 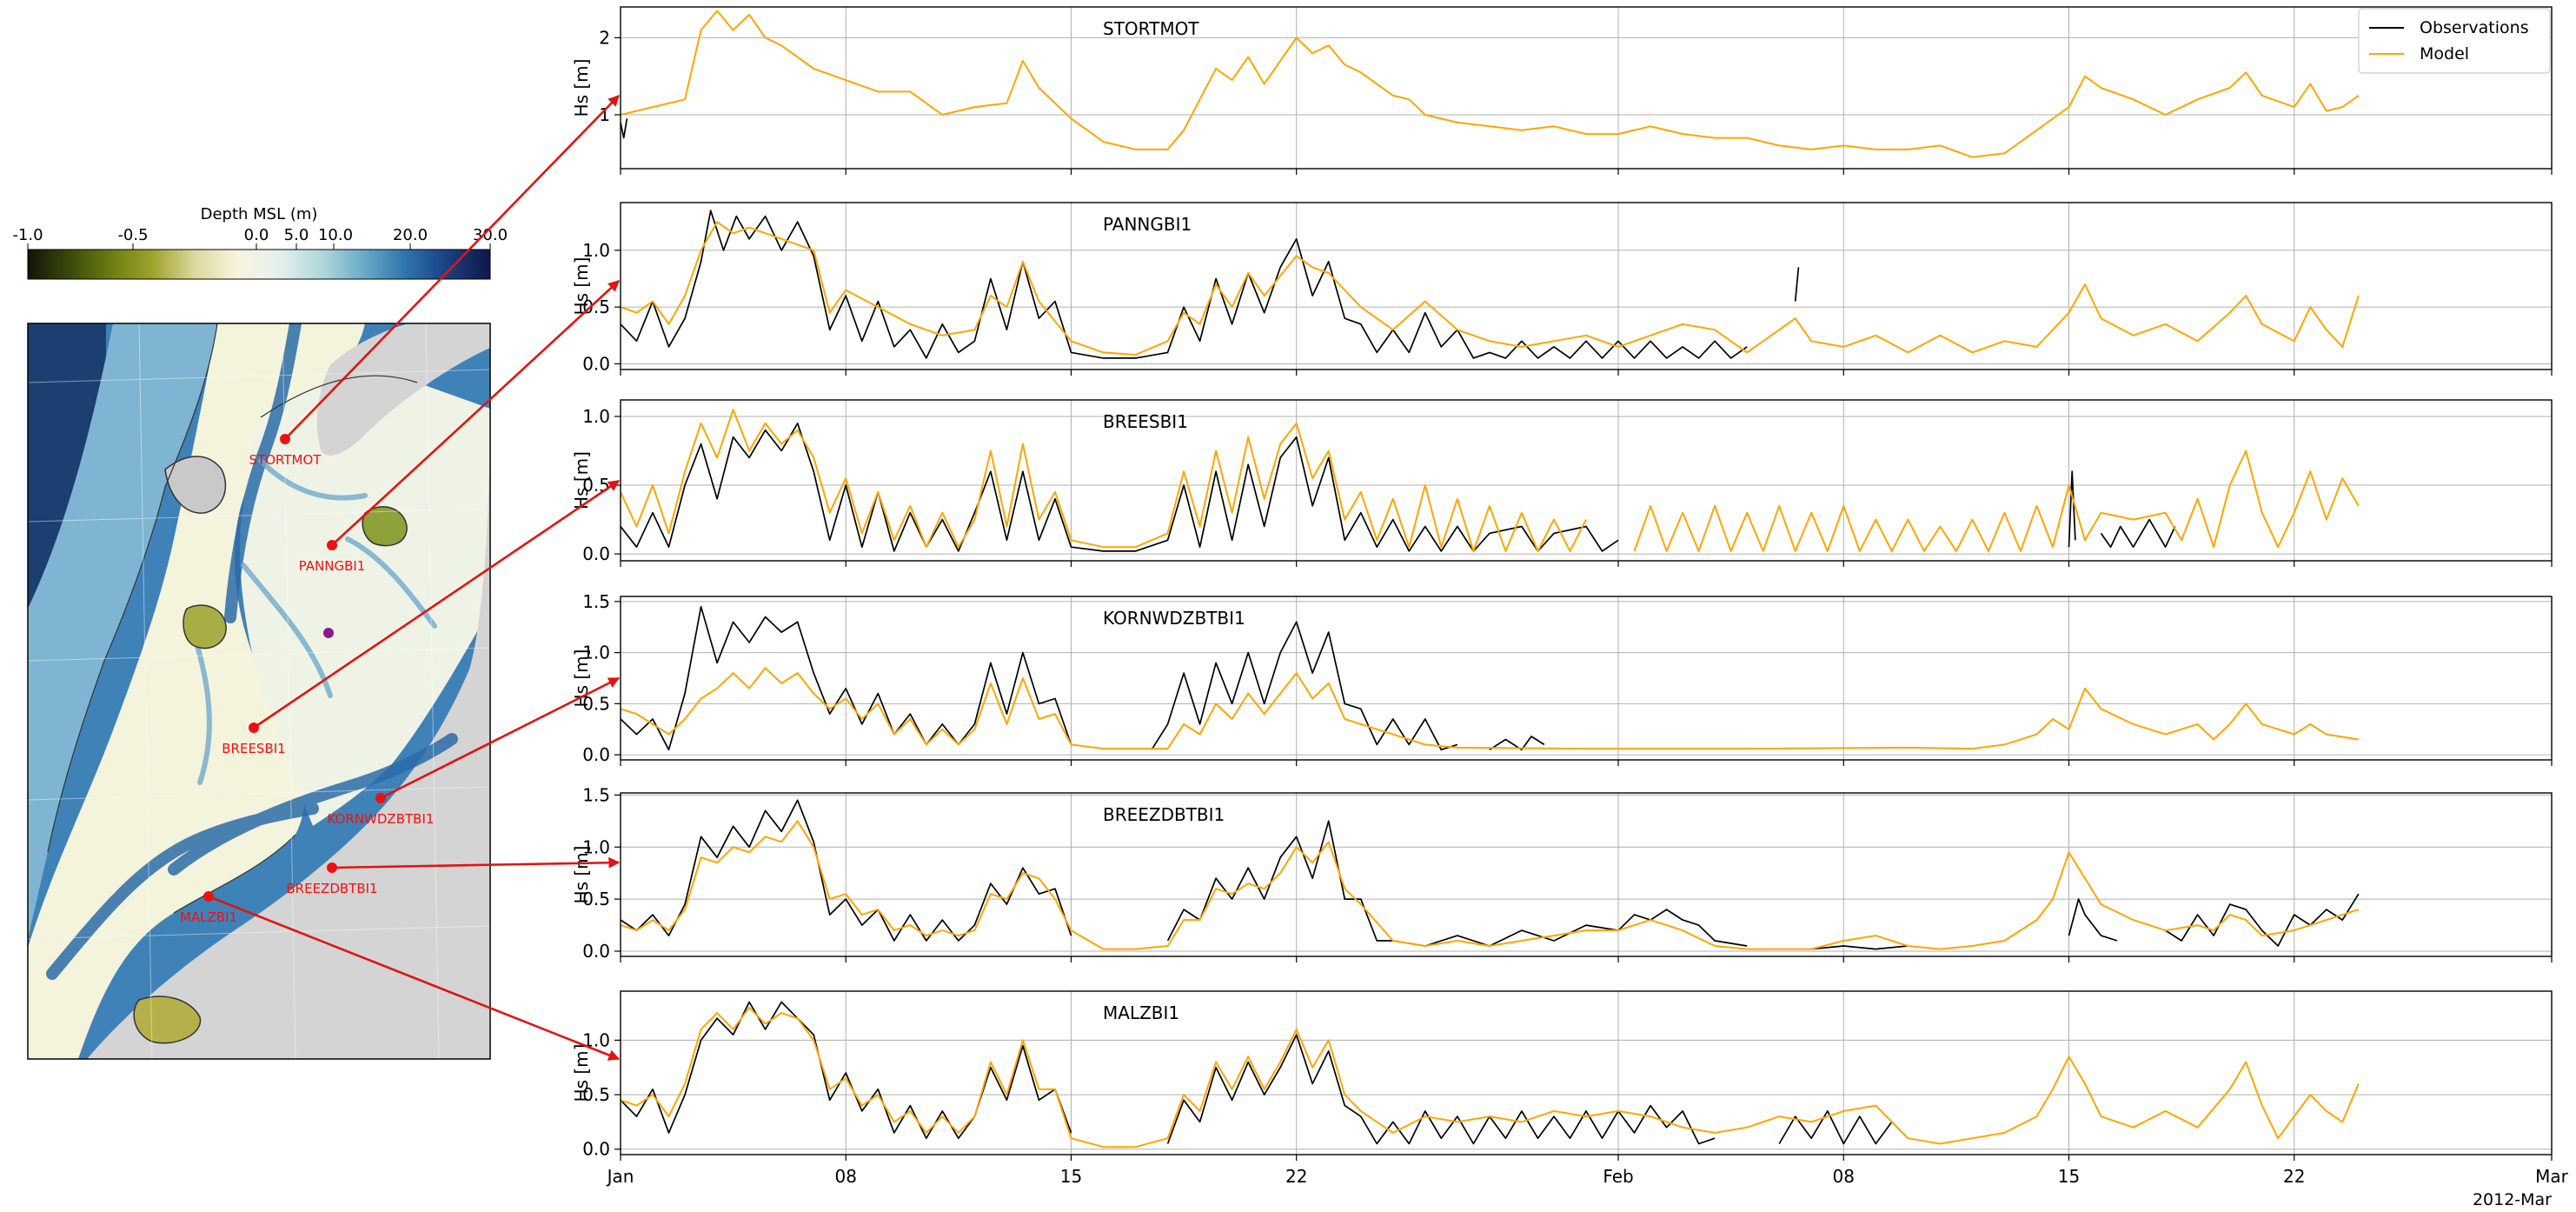 I want to click on station-label: KORNWDZBTBI1, so click(x=381, y=819).